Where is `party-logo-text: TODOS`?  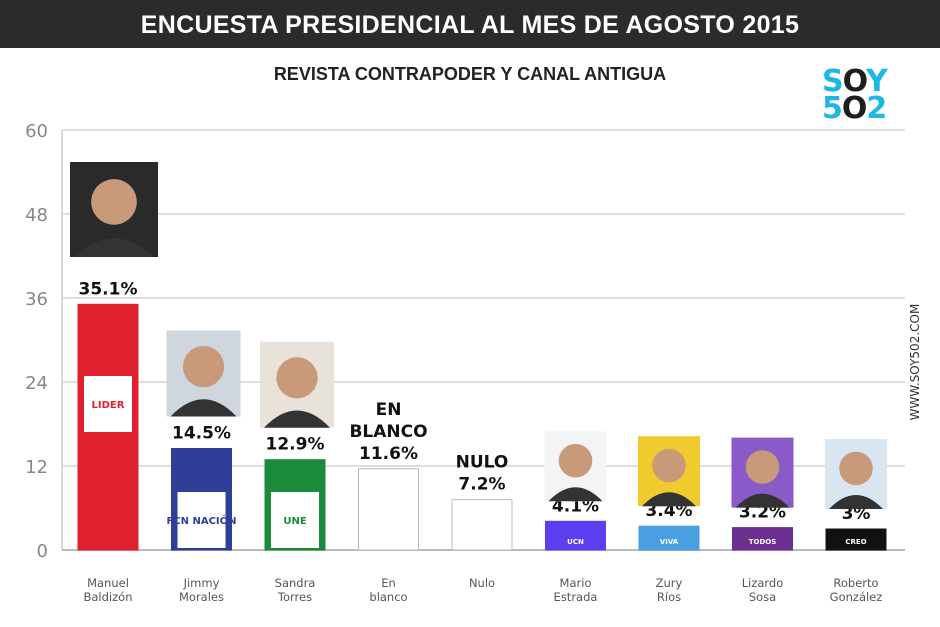
party-logo-text: TODOS is located at coordinates (763, 542).